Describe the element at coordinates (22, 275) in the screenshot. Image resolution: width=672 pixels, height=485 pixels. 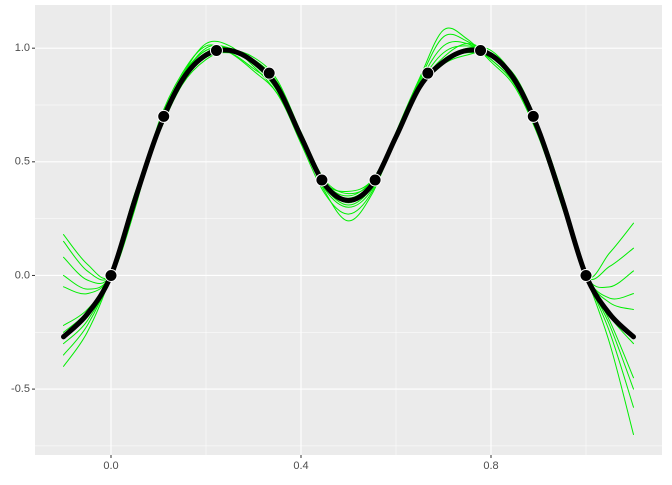
I see `y-tick-label: 0.0` at that location.